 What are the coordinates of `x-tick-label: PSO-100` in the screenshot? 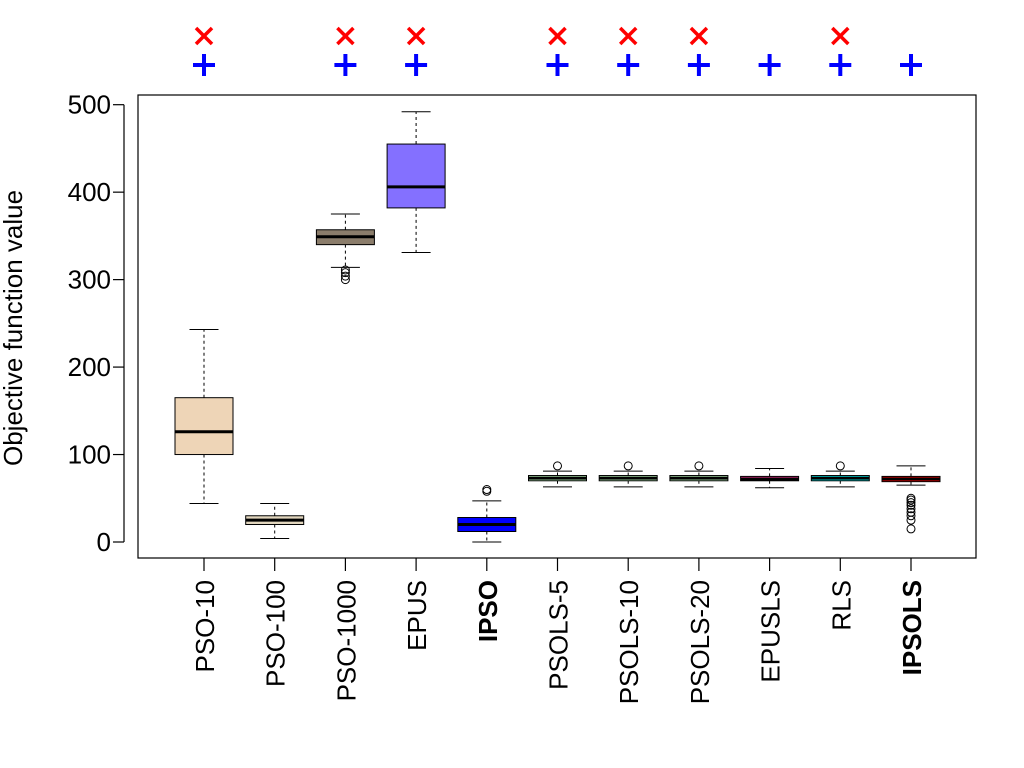 It's located at (276, 633).